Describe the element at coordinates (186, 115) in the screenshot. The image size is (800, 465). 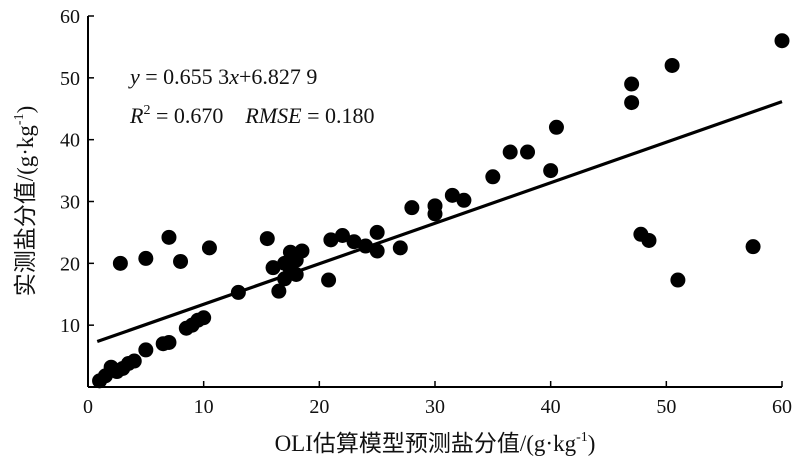
I see `r-squared-value: = 0.670` at that location.